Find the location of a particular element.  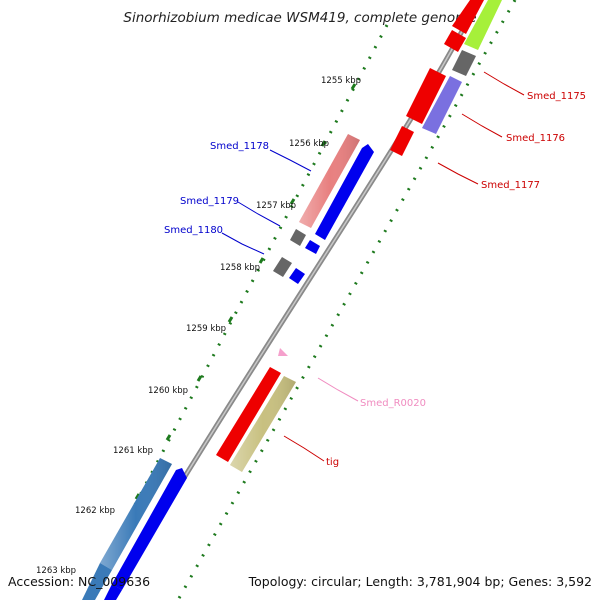

gene-label-smed-1175: Smed_1175 is located at coordinates (556, 96).